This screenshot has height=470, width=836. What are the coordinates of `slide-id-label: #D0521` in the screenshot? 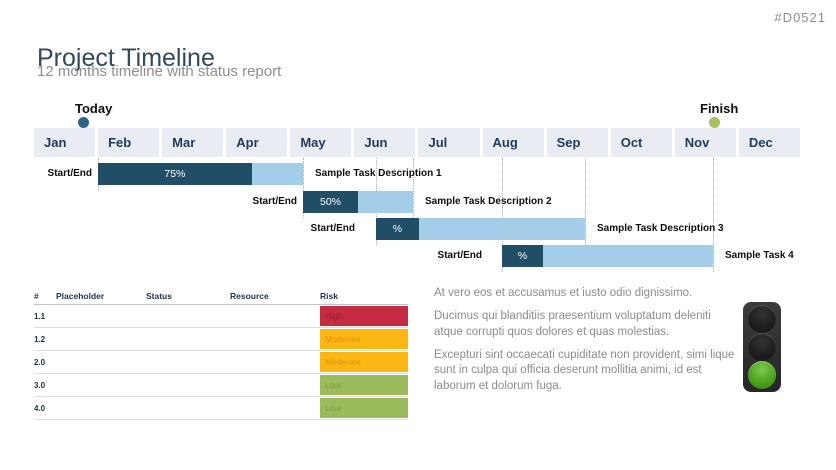 It's located at (800, 17).